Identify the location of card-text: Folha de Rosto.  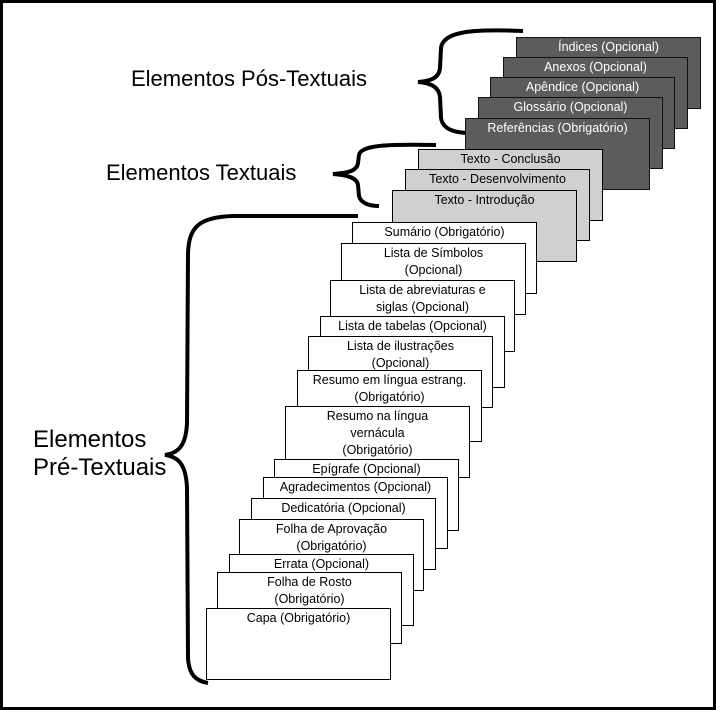
(309, 582).